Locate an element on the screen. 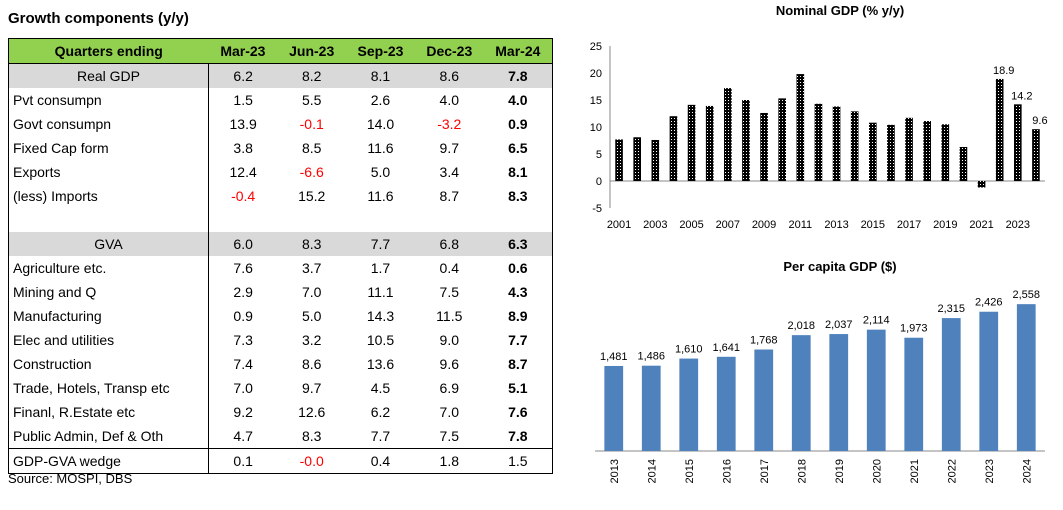 Image resolution: width=1063 pixels, height=510 pixels. table-cell: 7.0 is located at coordinates (449, 412).